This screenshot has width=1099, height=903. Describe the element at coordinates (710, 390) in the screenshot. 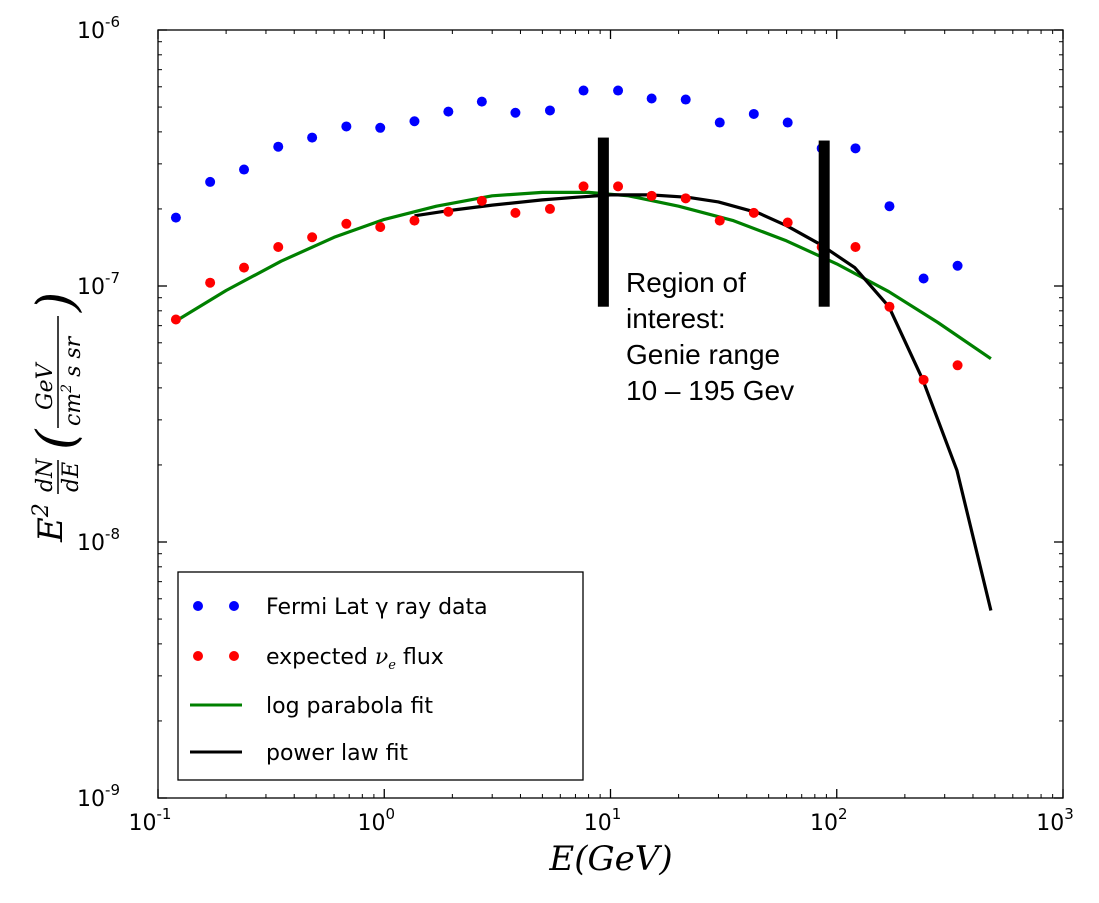

I see `annotation-line-4: 10 – 195 Gev` at that location.